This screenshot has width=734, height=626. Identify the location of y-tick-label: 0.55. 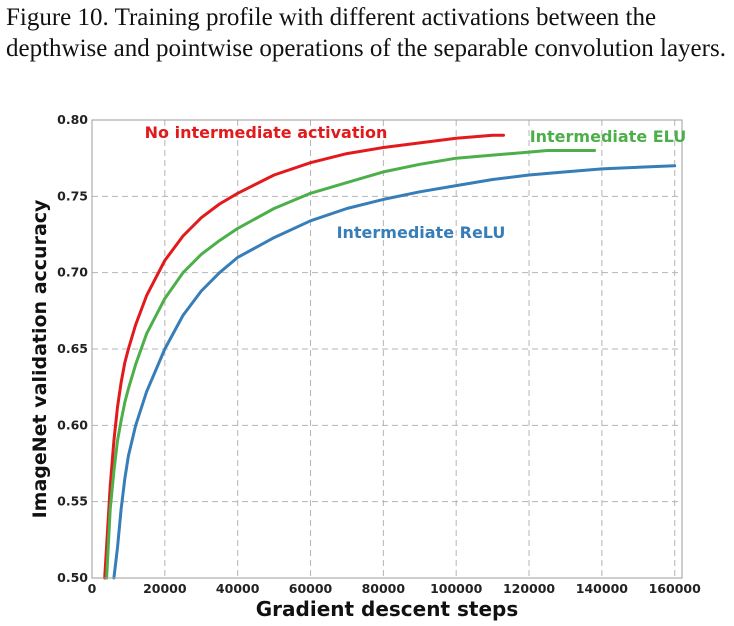
(72, 501).